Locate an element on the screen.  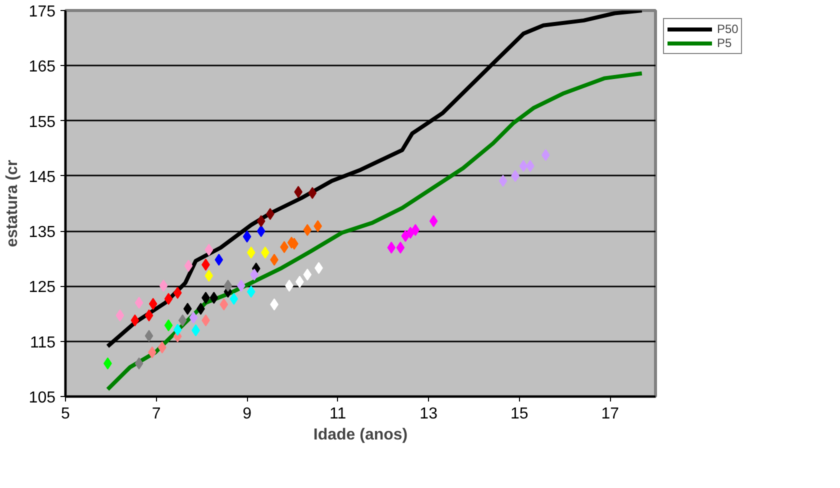
y-tick-label: 155 is located at coordinates (42, 122).